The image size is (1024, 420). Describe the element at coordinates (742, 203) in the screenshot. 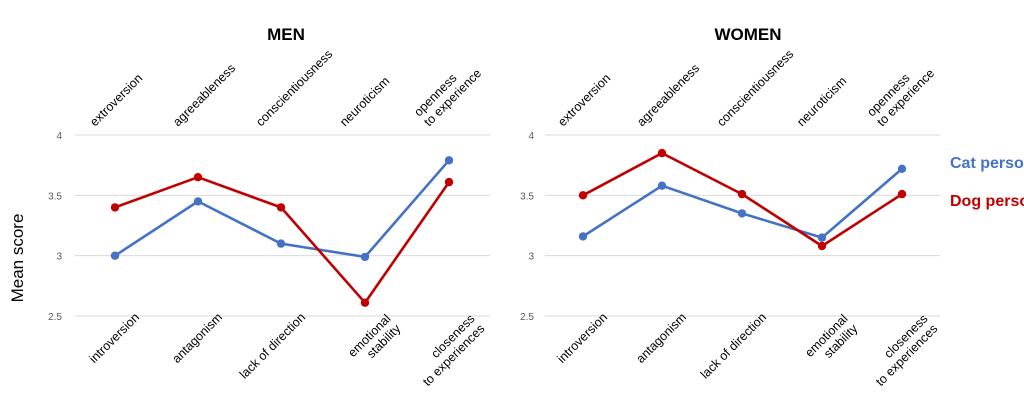

I see `series-line-cat-person` at that location.